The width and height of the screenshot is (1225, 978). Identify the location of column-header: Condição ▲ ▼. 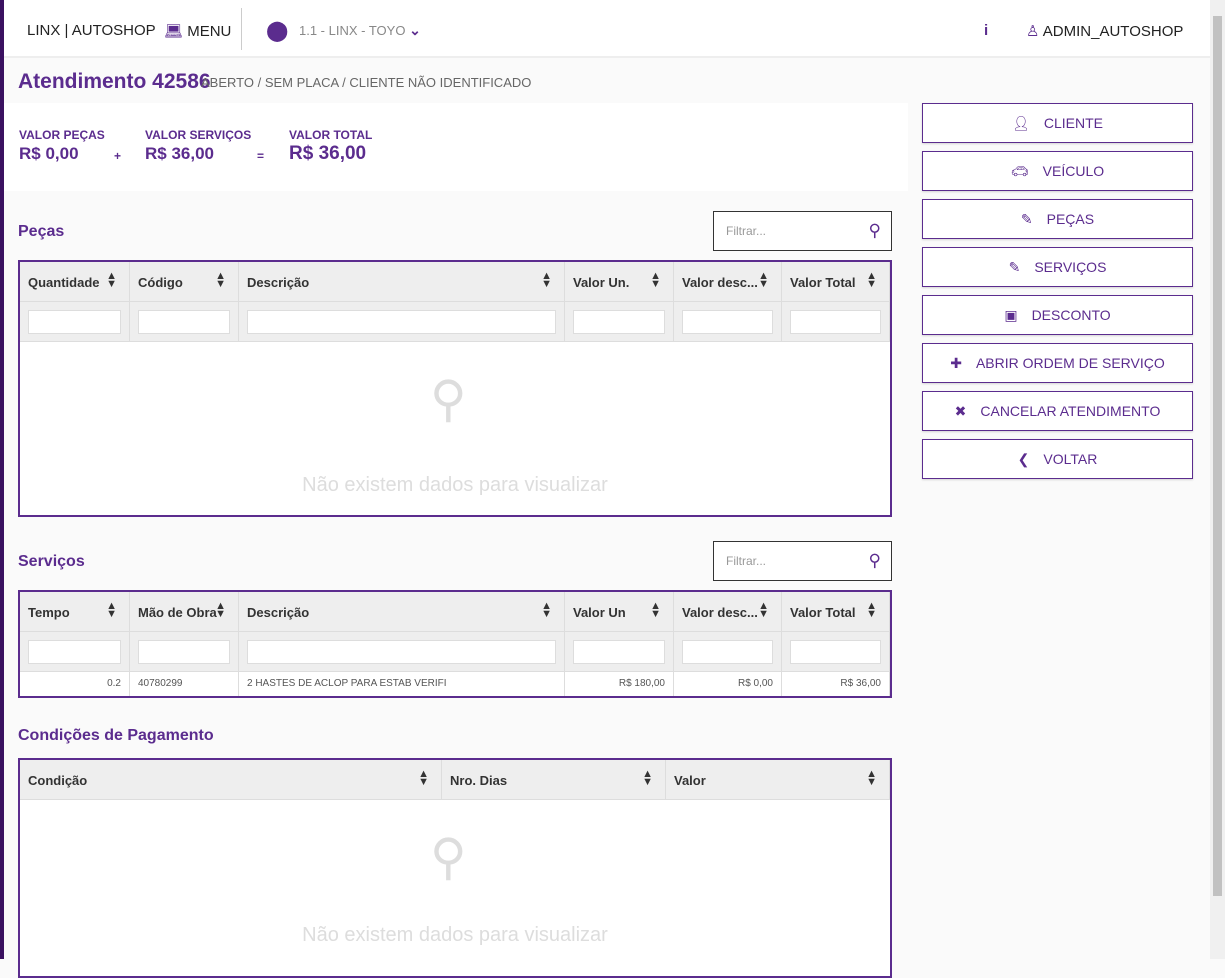
(231, 779).